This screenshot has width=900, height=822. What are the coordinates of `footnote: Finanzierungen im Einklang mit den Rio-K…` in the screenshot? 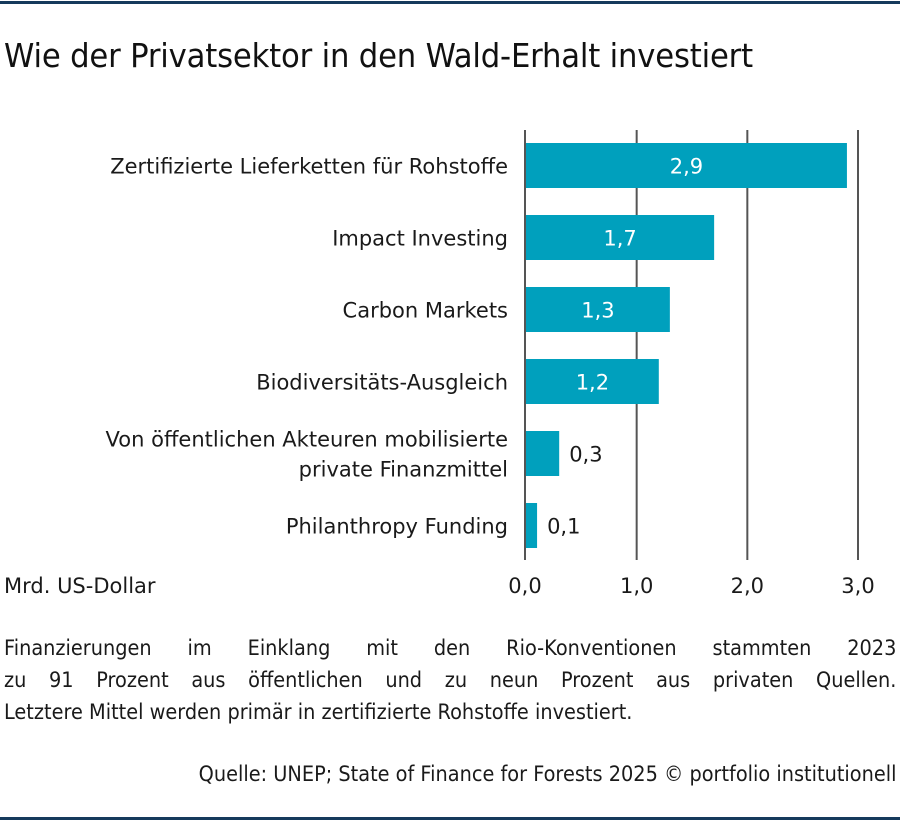 It's located at (450, 680).